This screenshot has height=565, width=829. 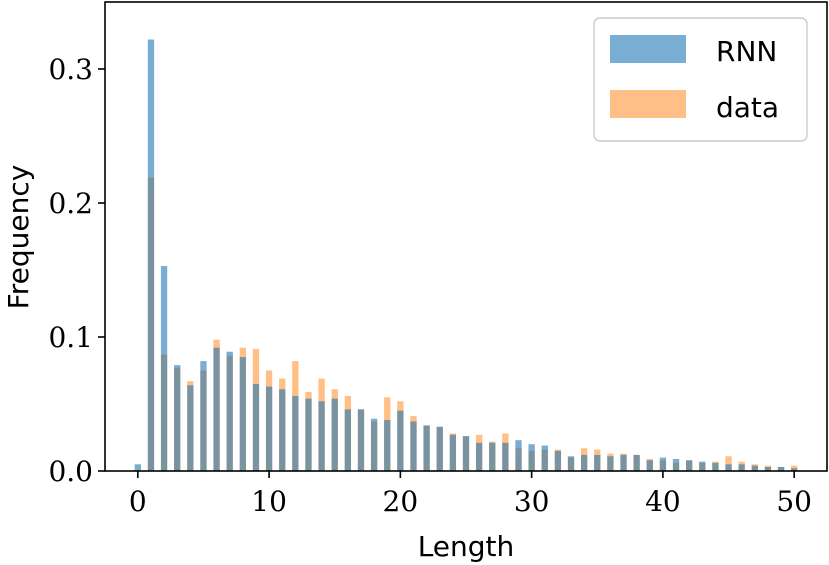 What do you see at coordinates (76, 270) in the screenshot?
I see `y-axis-ticks: 0.0 0.1 0.2 0.3` at bounding box center [76, 270].